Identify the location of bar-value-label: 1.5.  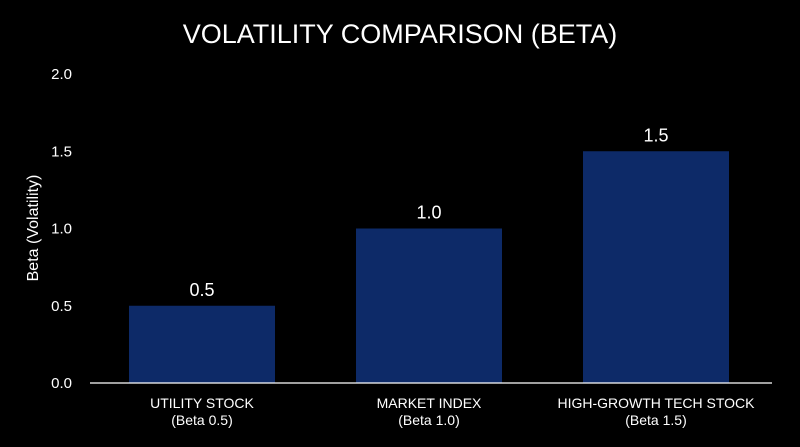
(655, 135).